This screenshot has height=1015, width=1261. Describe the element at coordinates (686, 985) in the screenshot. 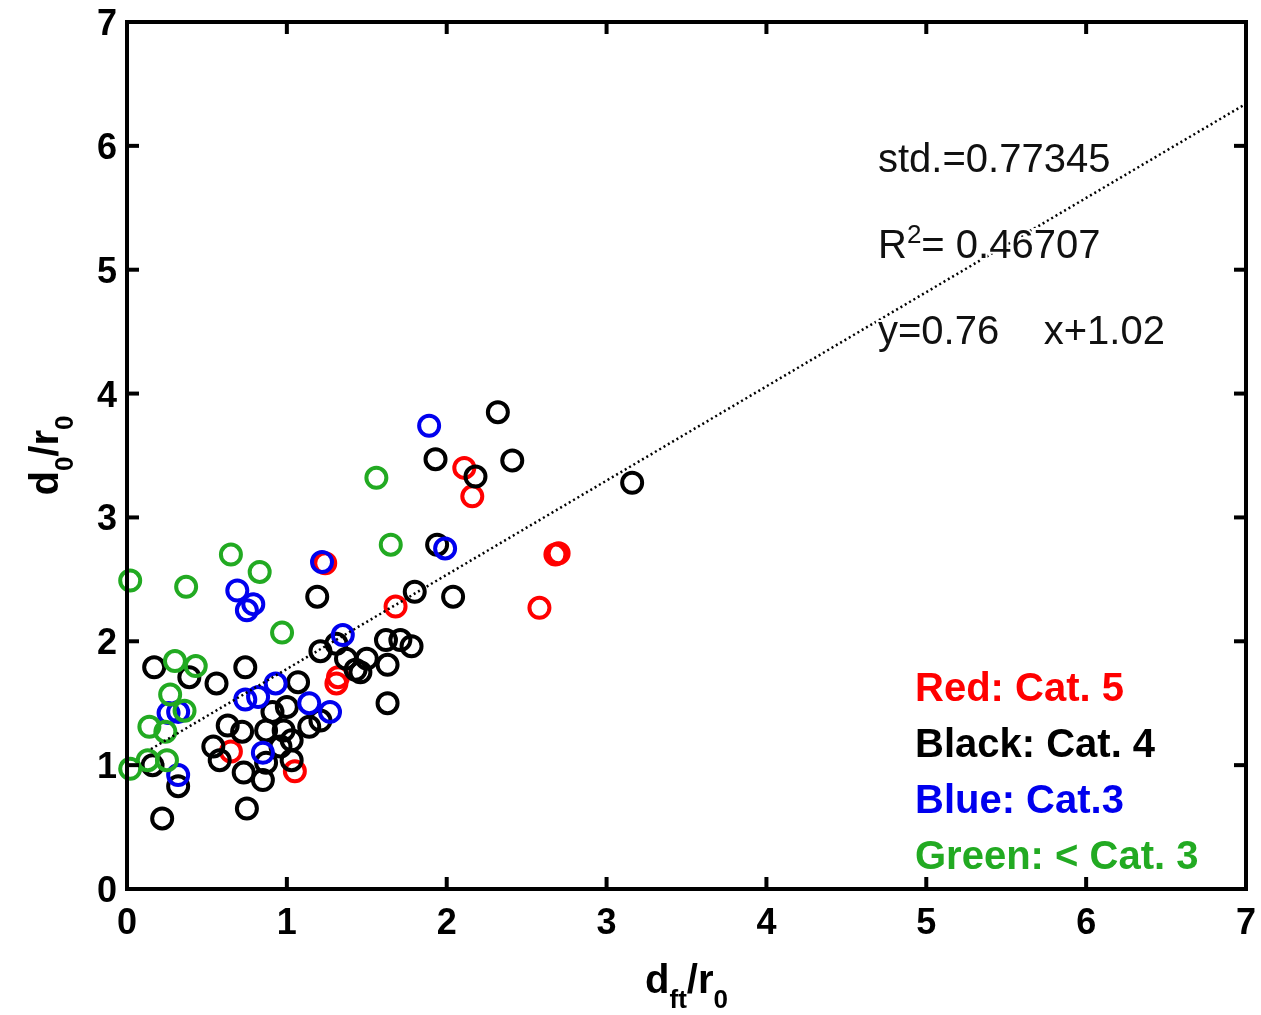

I see `x-axis-title: d$_{ft}$/r$_{0}$` at that location.